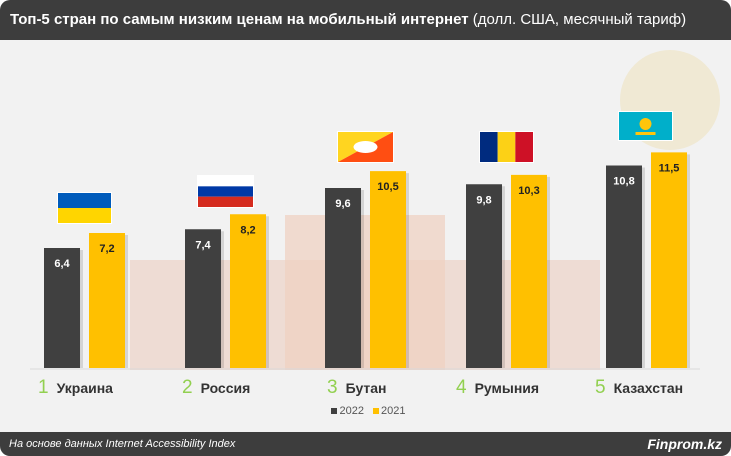 This screenshot has width=731, height=456. What do you see at coordinates (393, 411) in the screenshot?
I see `legend-label-2021: 2021` at bounding box center [393, 411].